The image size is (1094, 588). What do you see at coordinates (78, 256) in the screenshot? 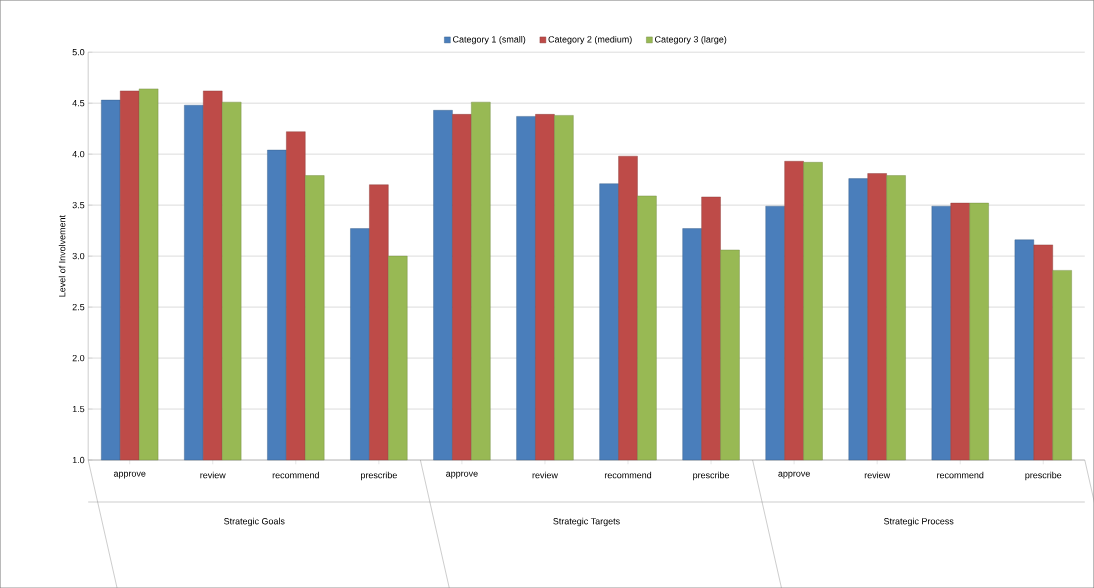
I see `y-tick-label: 3.0` at bounding box center [78, 256].